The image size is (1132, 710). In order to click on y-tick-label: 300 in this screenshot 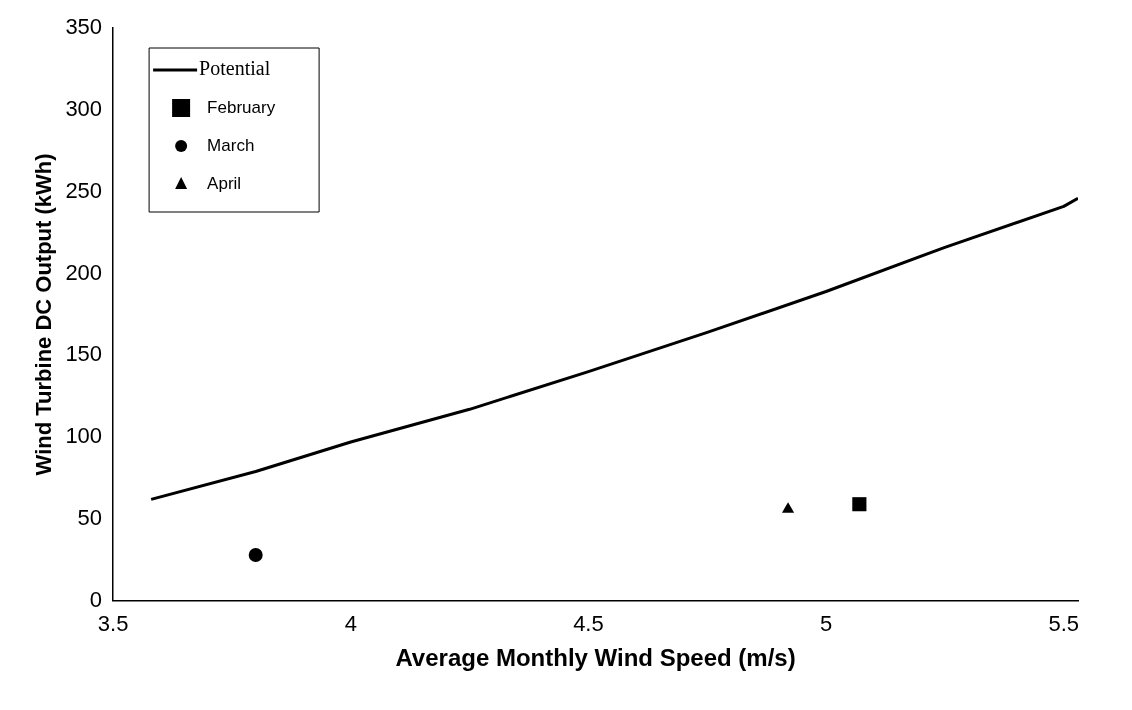, I will do `click(84, 108)`.